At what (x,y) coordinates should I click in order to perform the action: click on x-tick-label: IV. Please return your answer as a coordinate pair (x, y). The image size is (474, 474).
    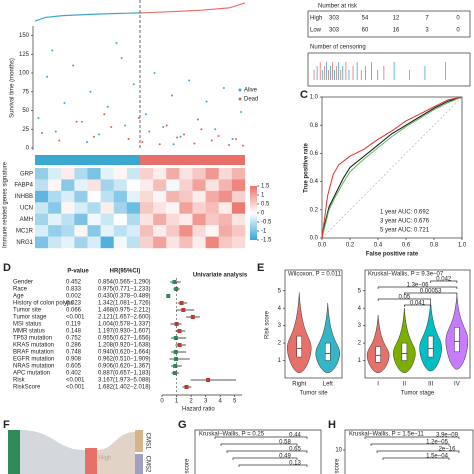
    Looking at the image, I should click on (457, 385).